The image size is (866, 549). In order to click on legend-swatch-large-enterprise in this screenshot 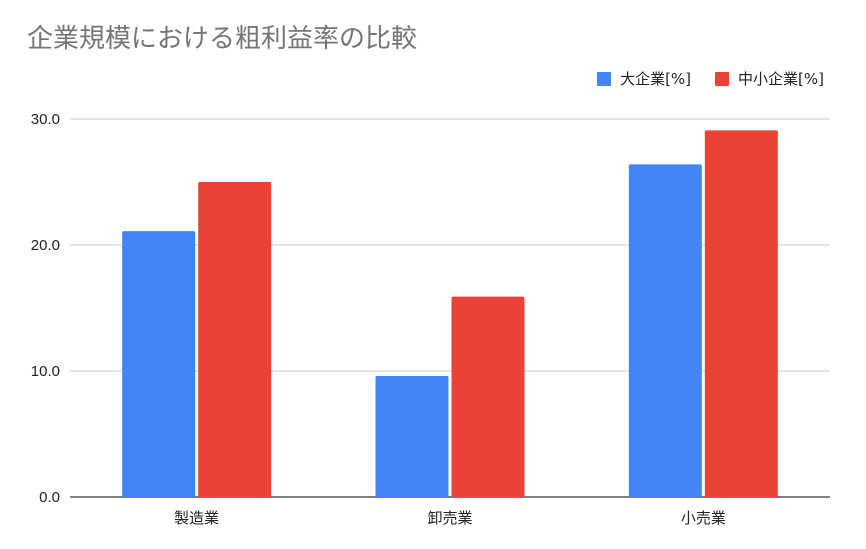, I will do `click(604, 78)`.